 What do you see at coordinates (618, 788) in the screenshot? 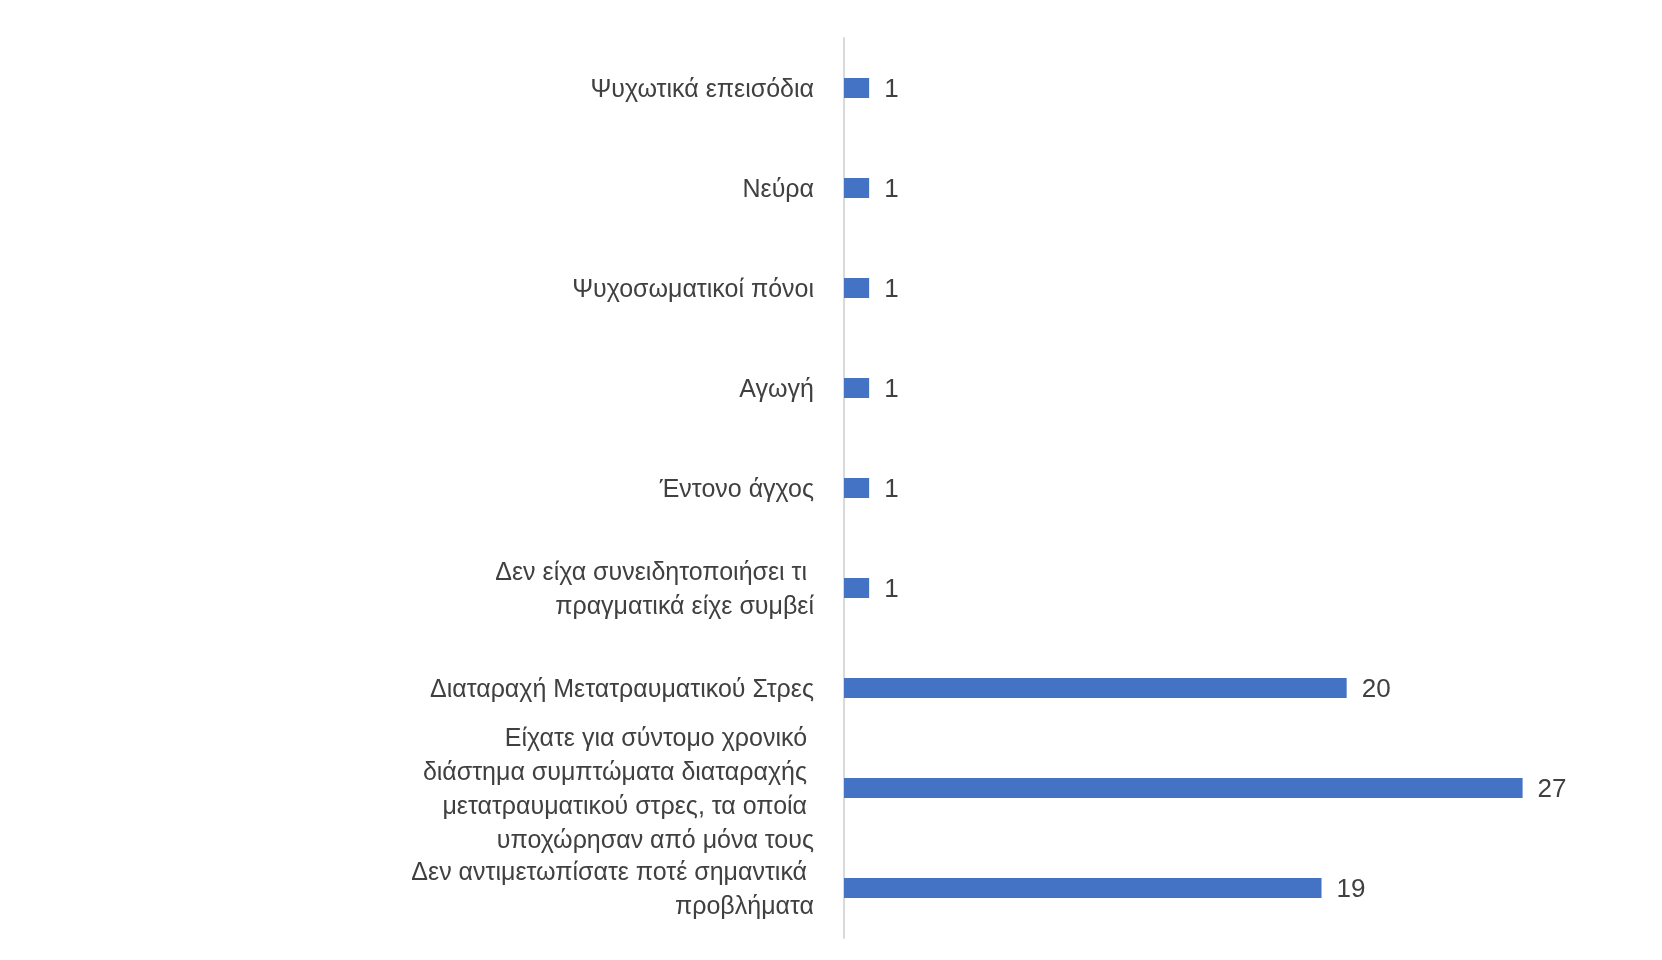
I see `y-tick-label: Είχατε για σύντομο χρονικό διάστημα συμπτώματα διαταραχής μετατραυματικού στρες, τα οποία υποχώρησαν από μόνα τους` at bounding box center [618, 788].